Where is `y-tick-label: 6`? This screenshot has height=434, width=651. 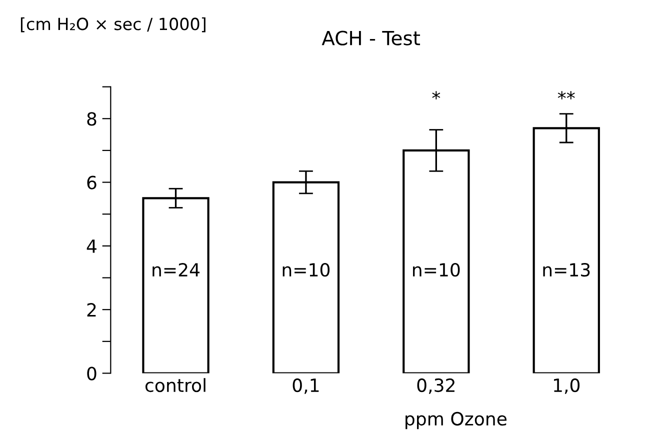
y-tick-label: 6 is located at coordinates (91, 183).